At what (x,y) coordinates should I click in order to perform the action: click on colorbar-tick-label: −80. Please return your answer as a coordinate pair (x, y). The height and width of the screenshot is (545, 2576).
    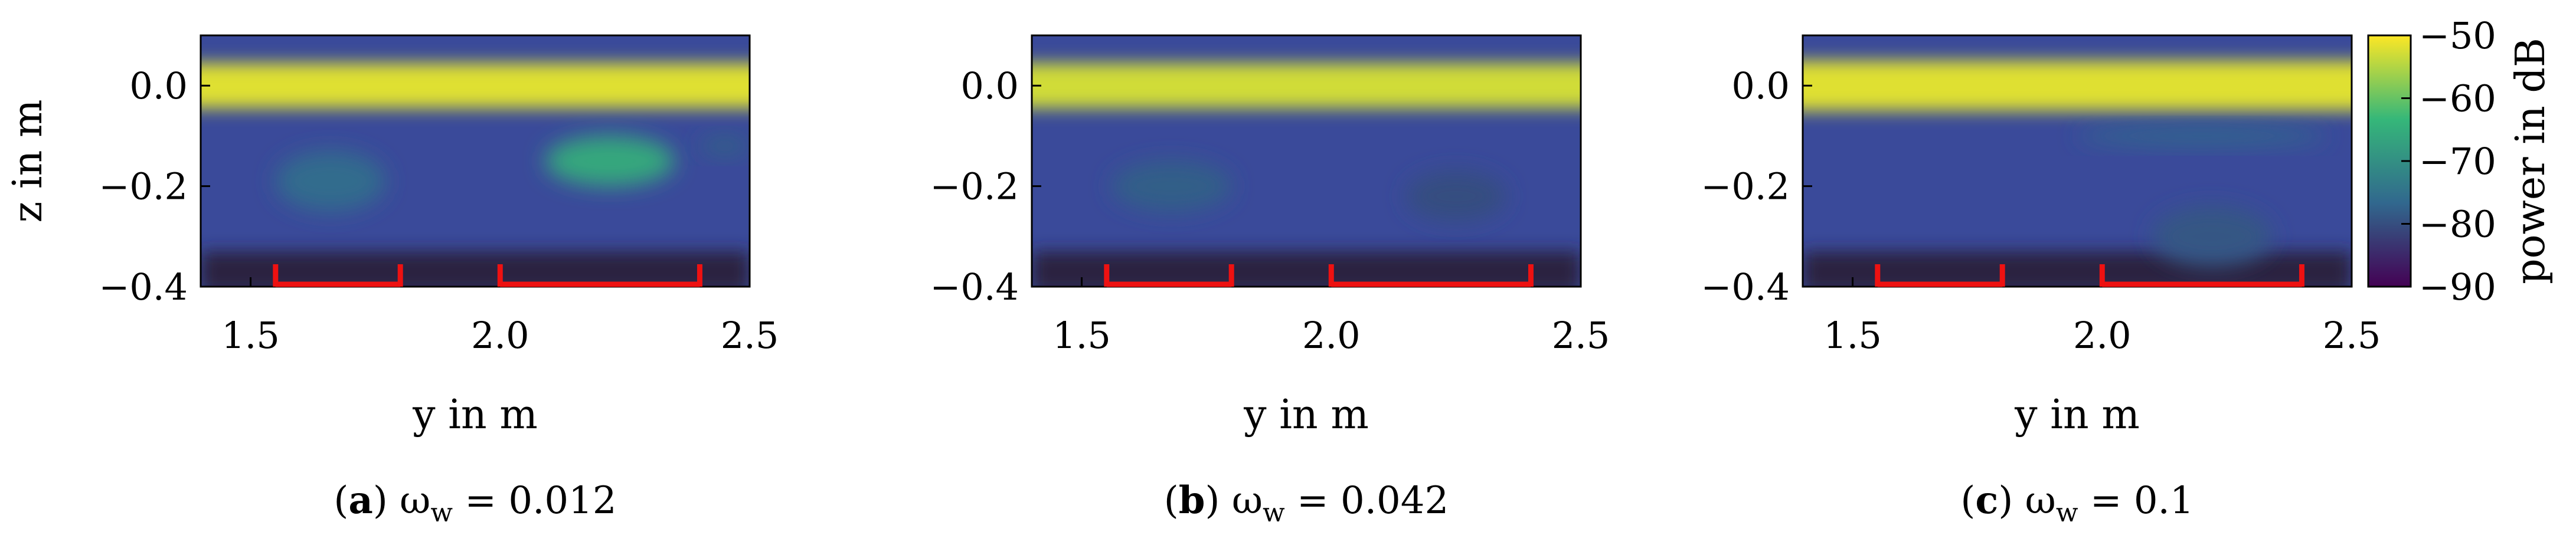
    Looking at the image, I should click on (2457, 224).